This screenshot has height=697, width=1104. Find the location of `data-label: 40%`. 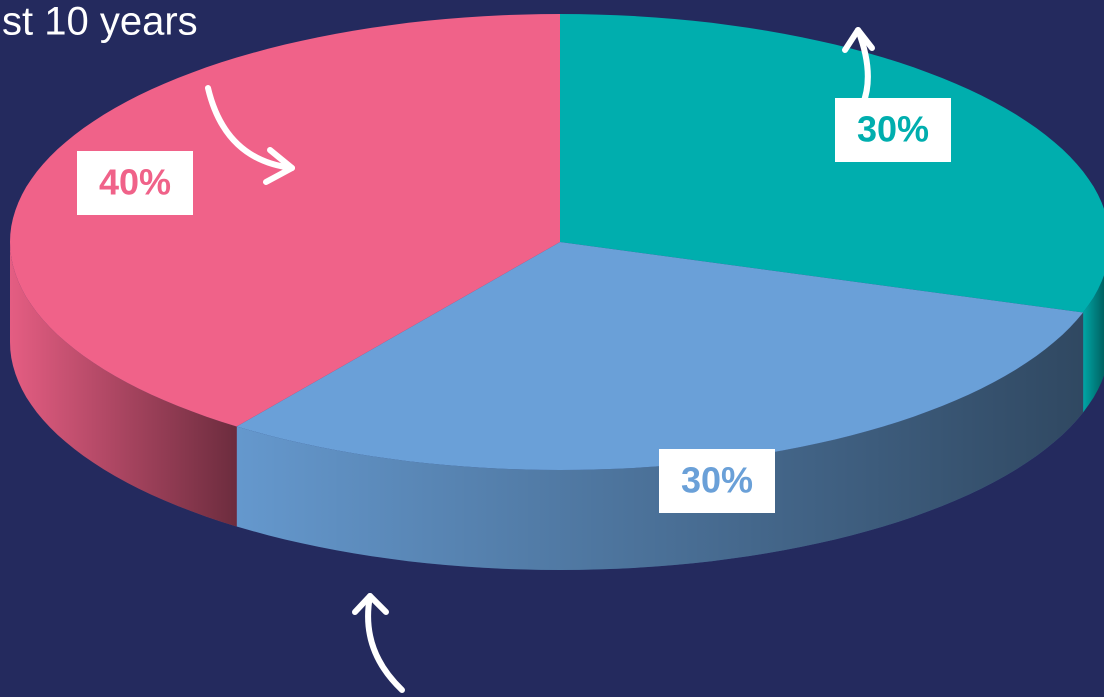

data-label: 40% is located at coordinates (135, 182).